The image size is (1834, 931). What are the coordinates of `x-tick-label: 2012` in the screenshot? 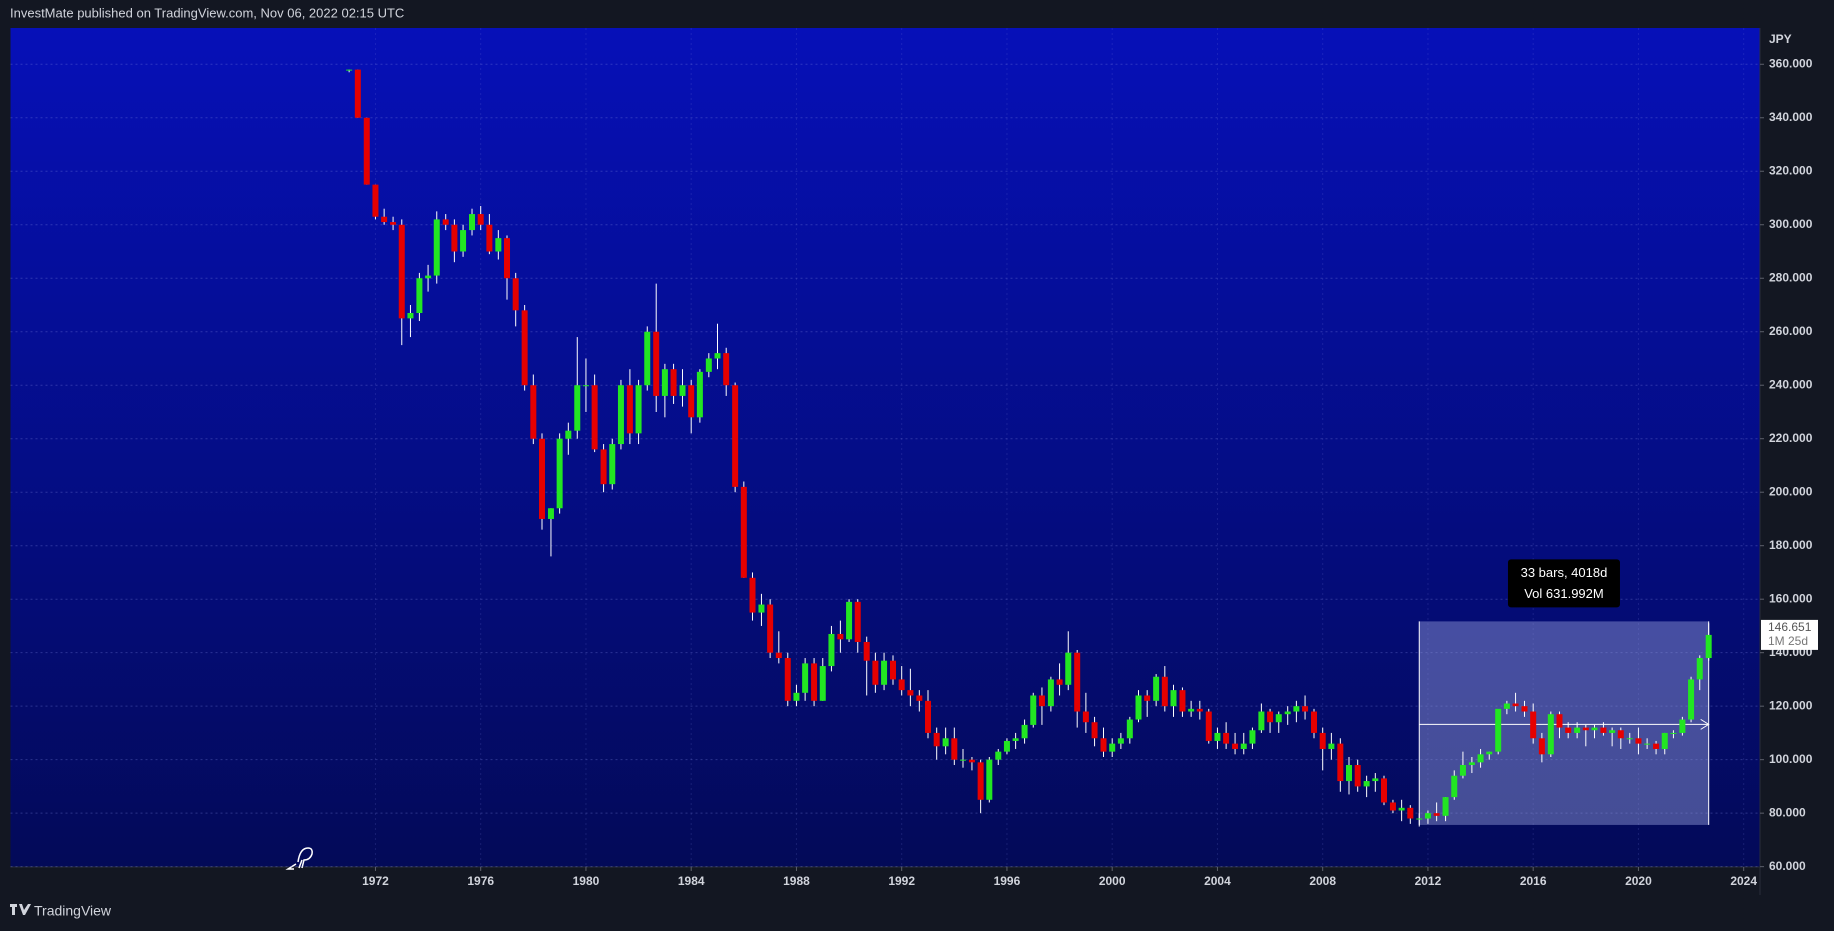 It's located at (1428, 881).